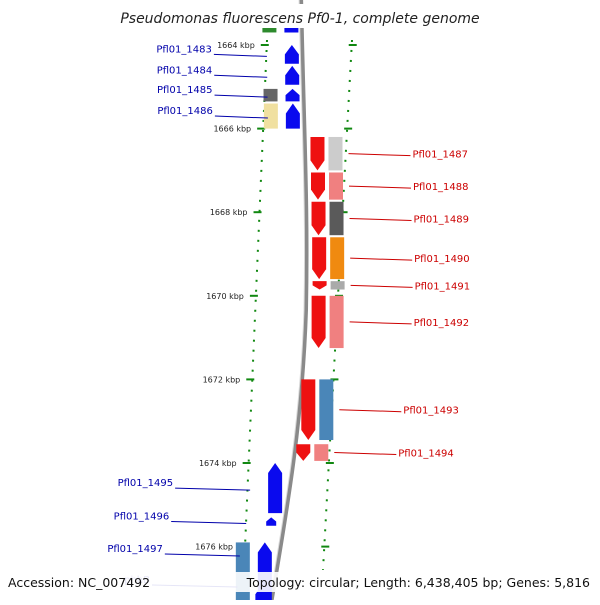 The width and height of the screenshot is (600, 605). I want to click on genome-backbone, so click(288, 302).